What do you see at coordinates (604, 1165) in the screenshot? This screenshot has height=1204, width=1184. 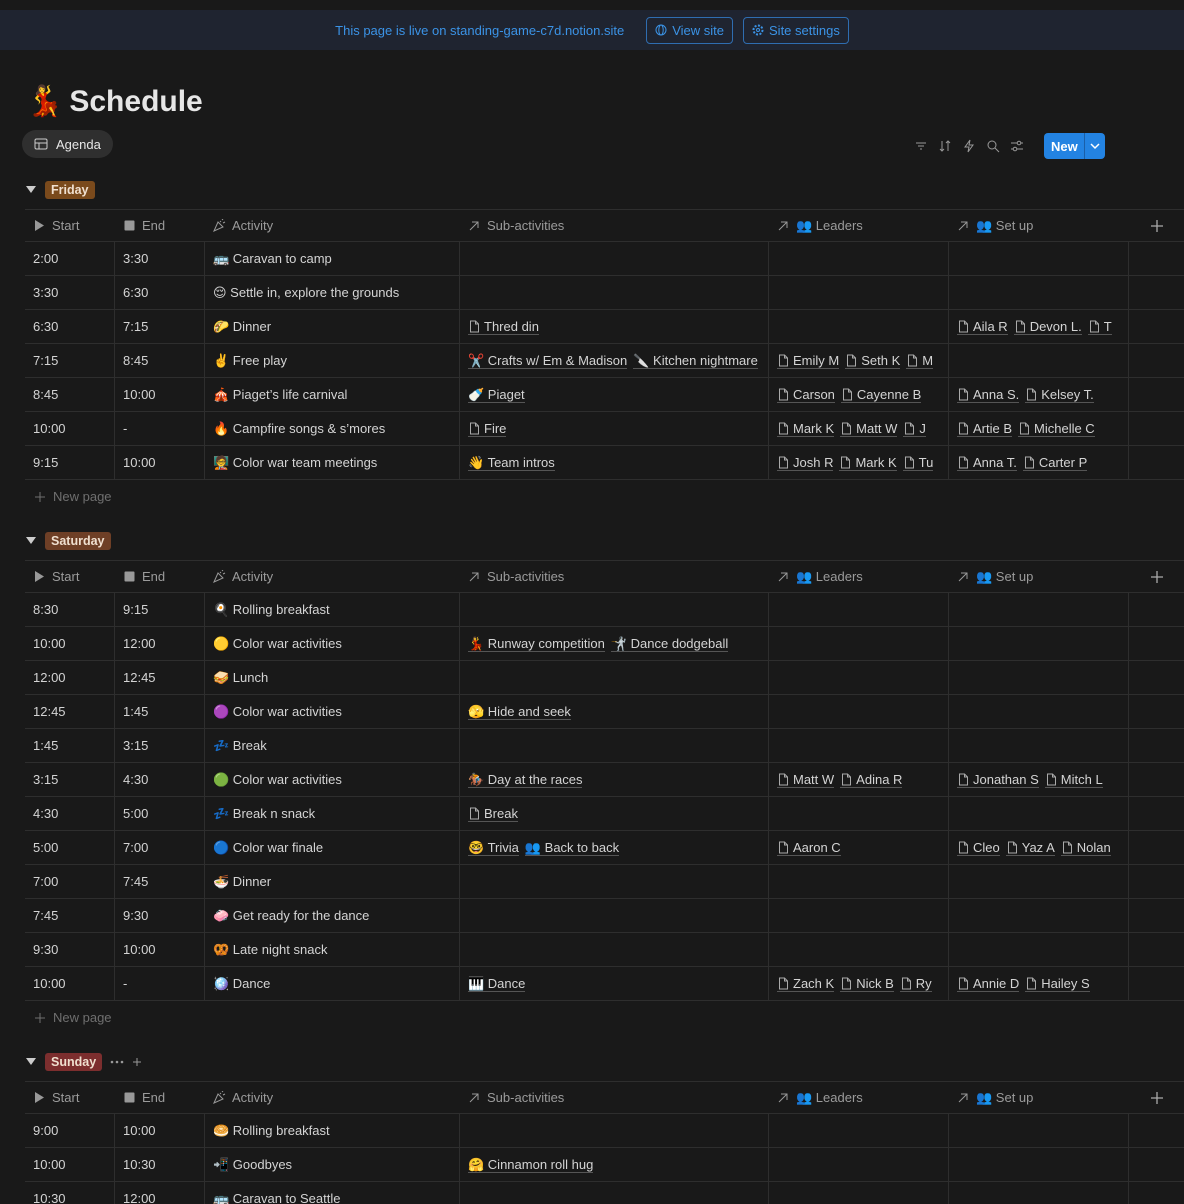 I see `table-row: 10:00 10:30 📲 Goodbyes 🤗 Cinnamon roll hug` at bounding box center [604, 1165].